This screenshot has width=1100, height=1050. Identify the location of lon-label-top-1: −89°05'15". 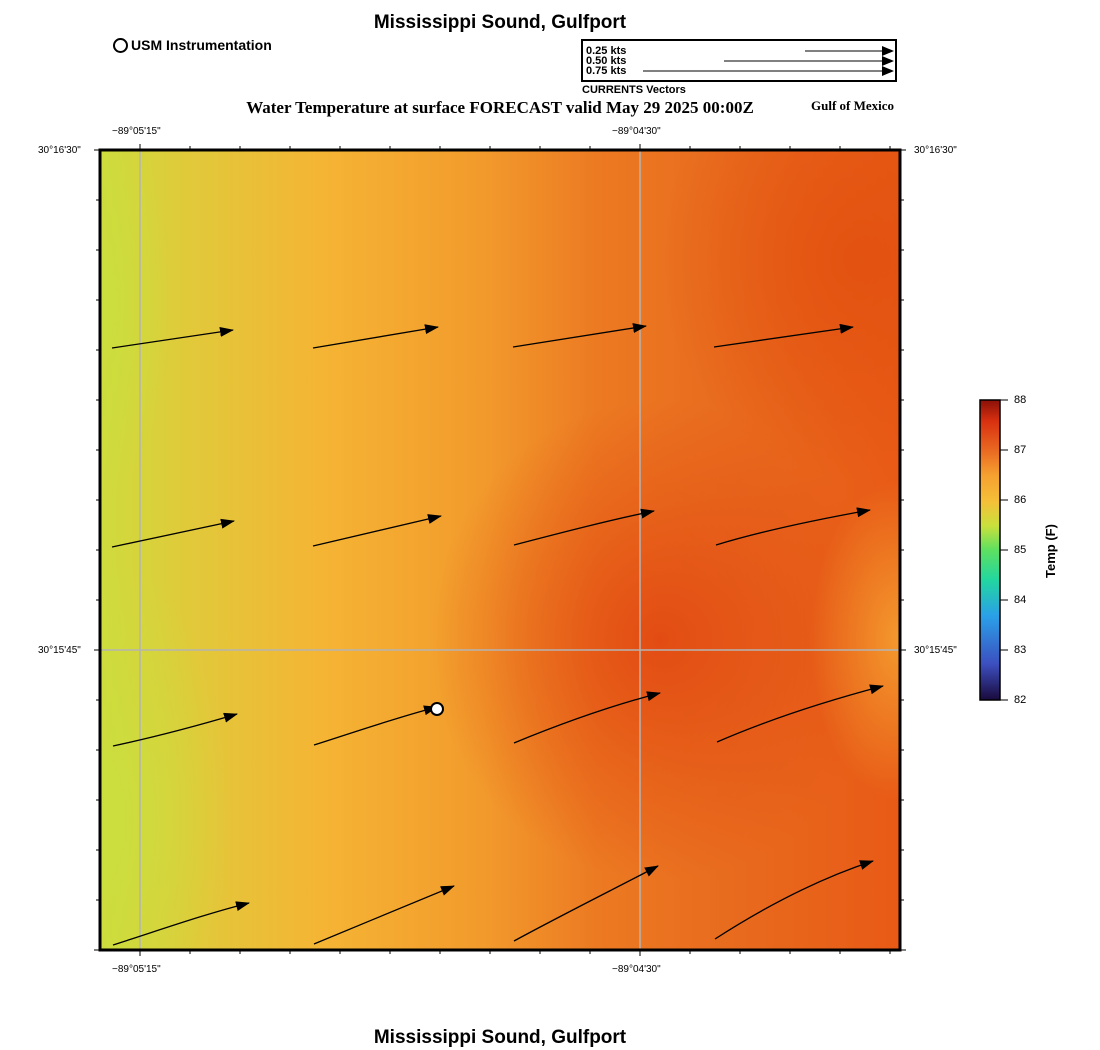
(136, 131).